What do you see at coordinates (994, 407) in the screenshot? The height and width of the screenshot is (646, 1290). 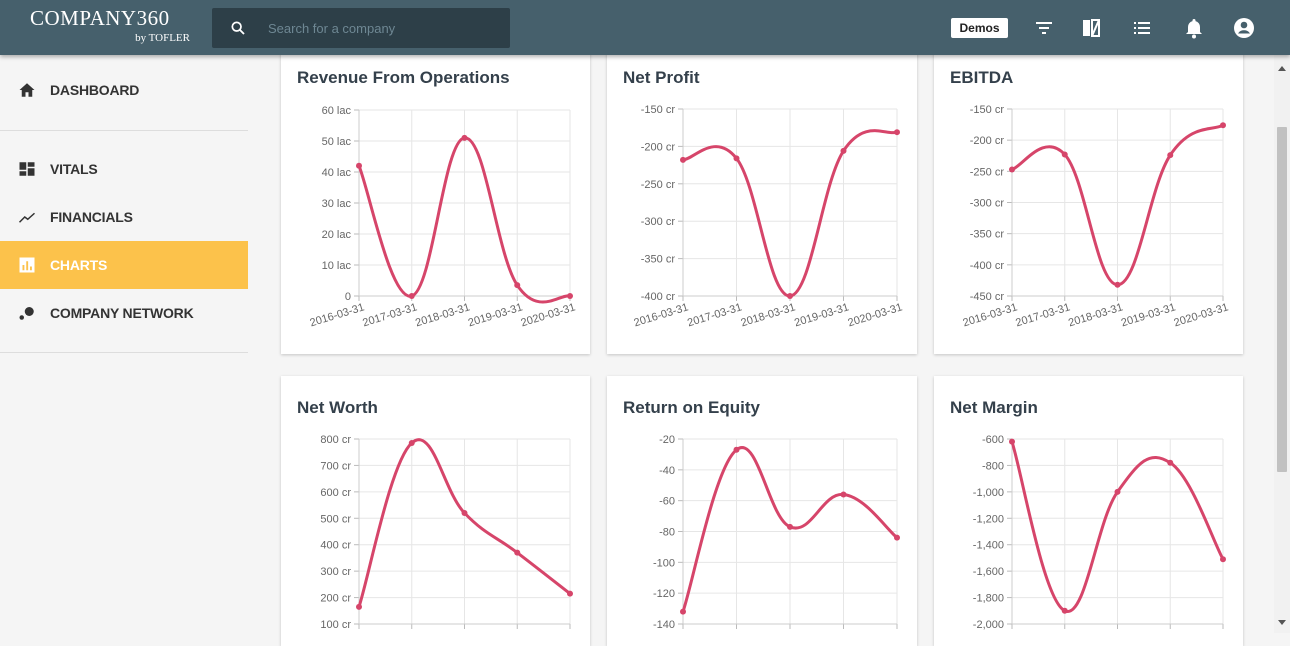 I see `chart-title: Net Margin` at bounding box center [994, 407].